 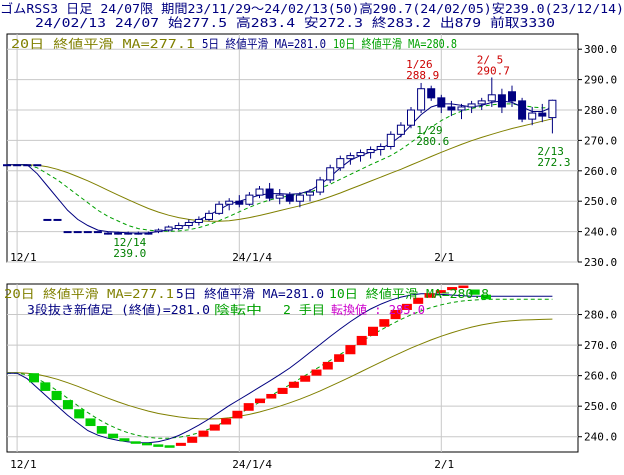 I want to click on legend2-ma20: 20日 終値平滑 MA=277.1, so click(x=89, y=293).